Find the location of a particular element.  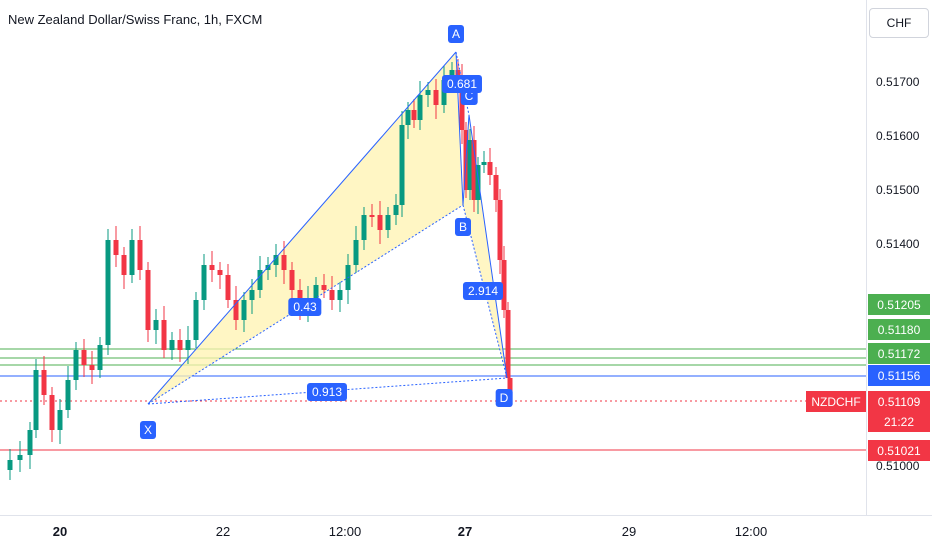

price-tick: 0.51000 is located at coordinates (898, 466).